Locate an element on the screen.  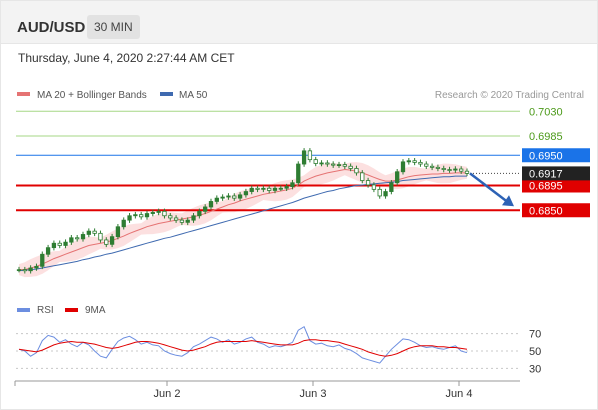
forecast-arrow-head is located at coordinates (508, 201).